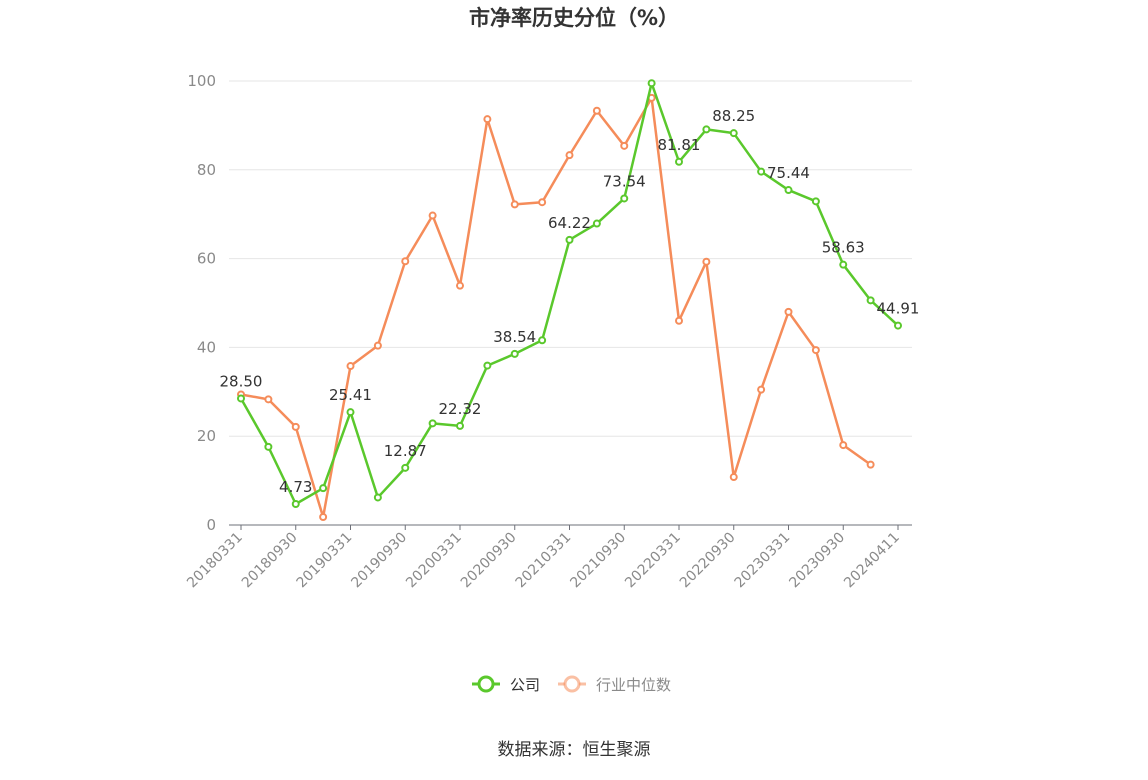 The height and width of the screenshot is (780, 1148). What do you see at coordinates (379, 561) in the screenshot?
I see `x-tick-label: 20190930` at bounding box center [379, 561].